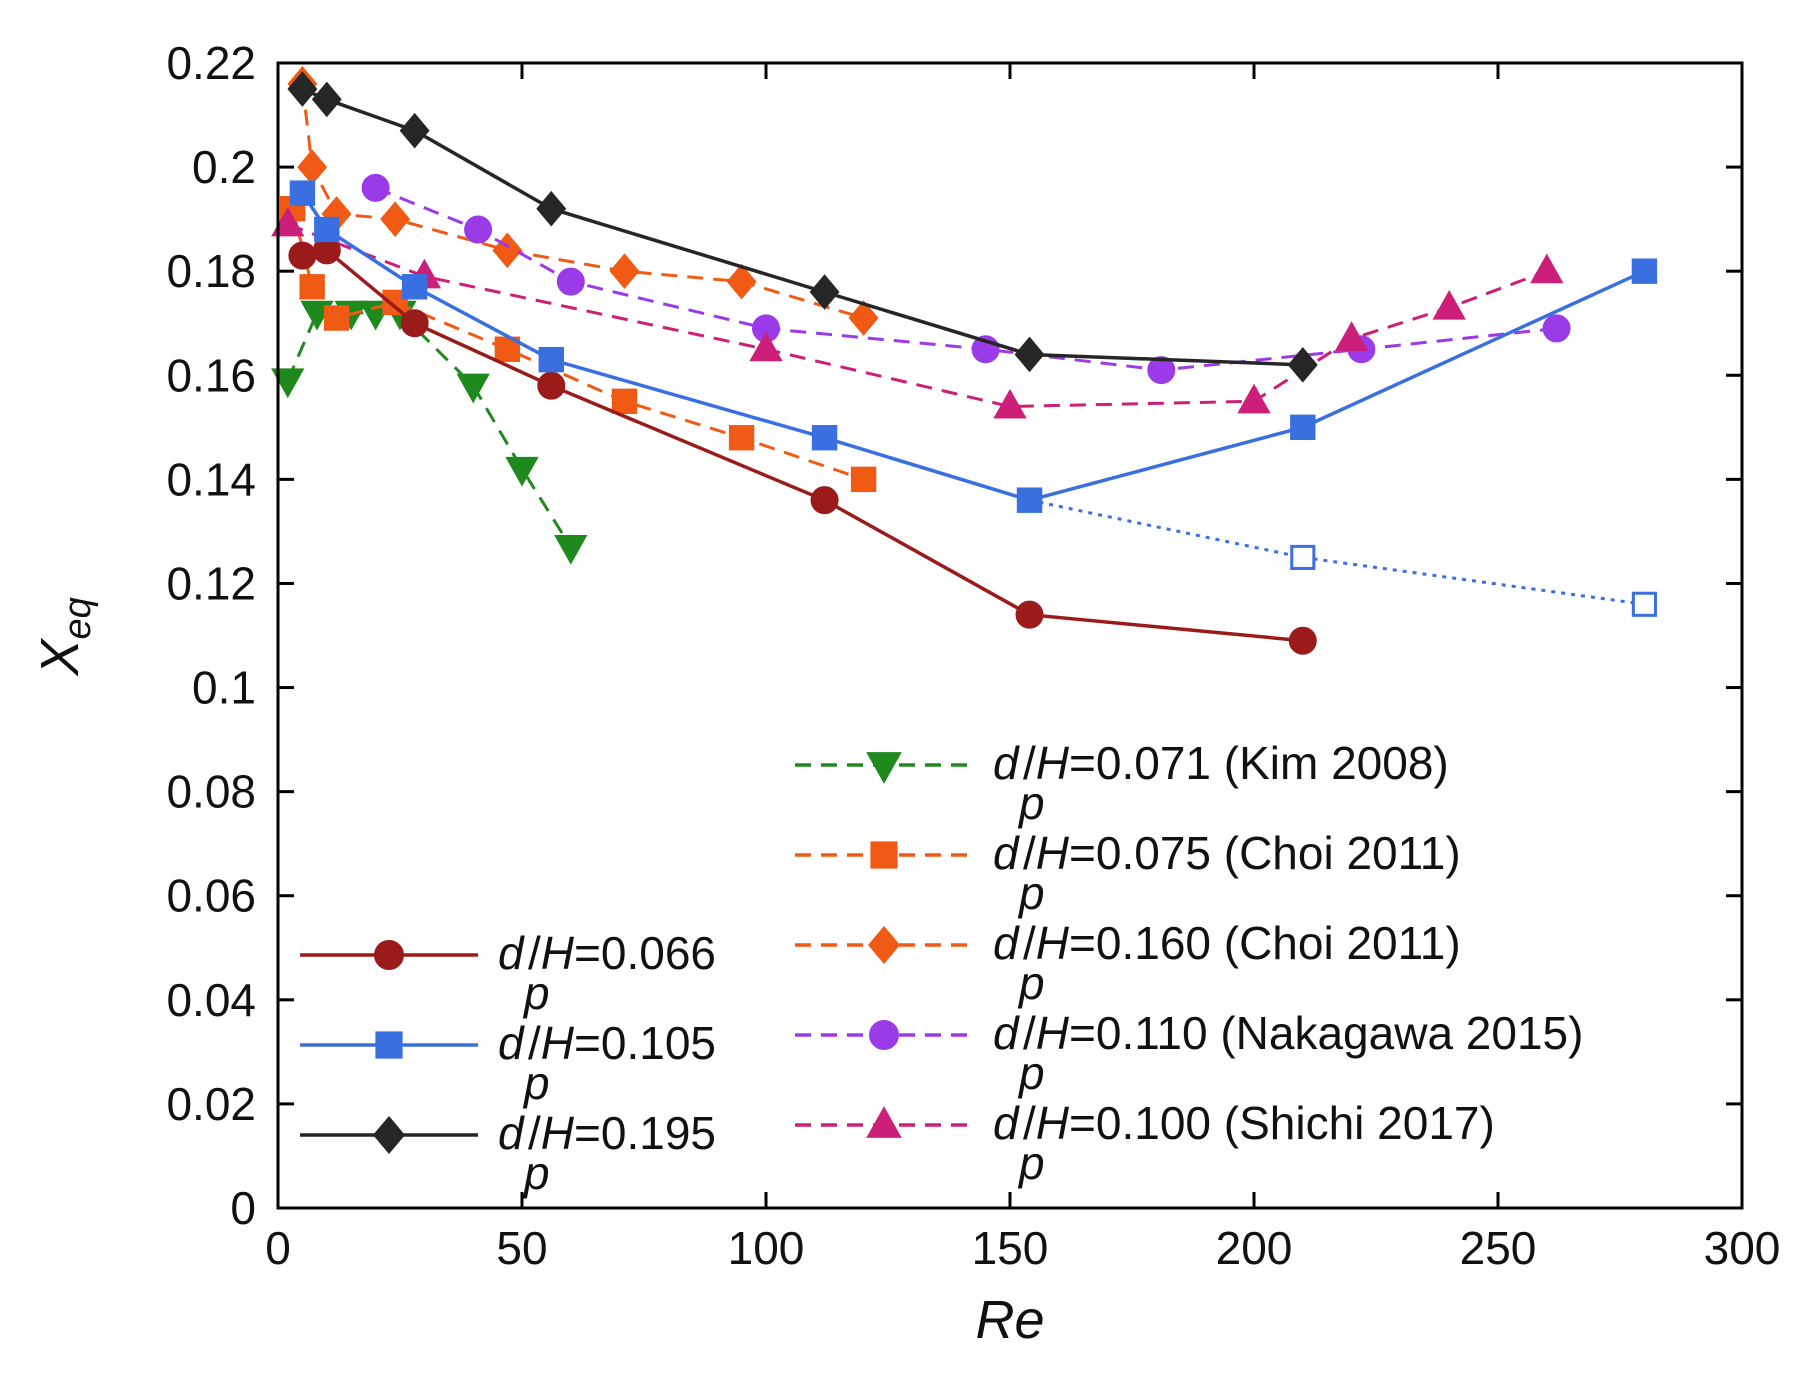 Image resolution: width=1800 pixels, height=1387 pixels. I want to click on legend-marker-s105, so click(389, 1045).